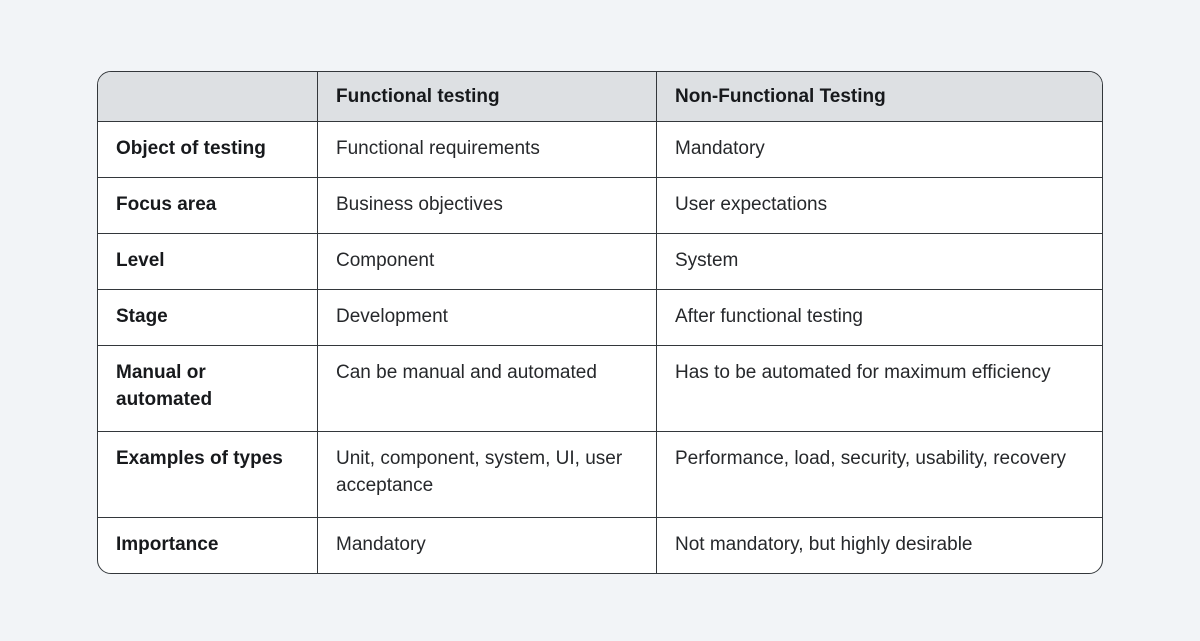 Image resolution: width=1200 pixels, height=641 pixels. I want to click on cell-functional: Mandatory, so click(486, 545).